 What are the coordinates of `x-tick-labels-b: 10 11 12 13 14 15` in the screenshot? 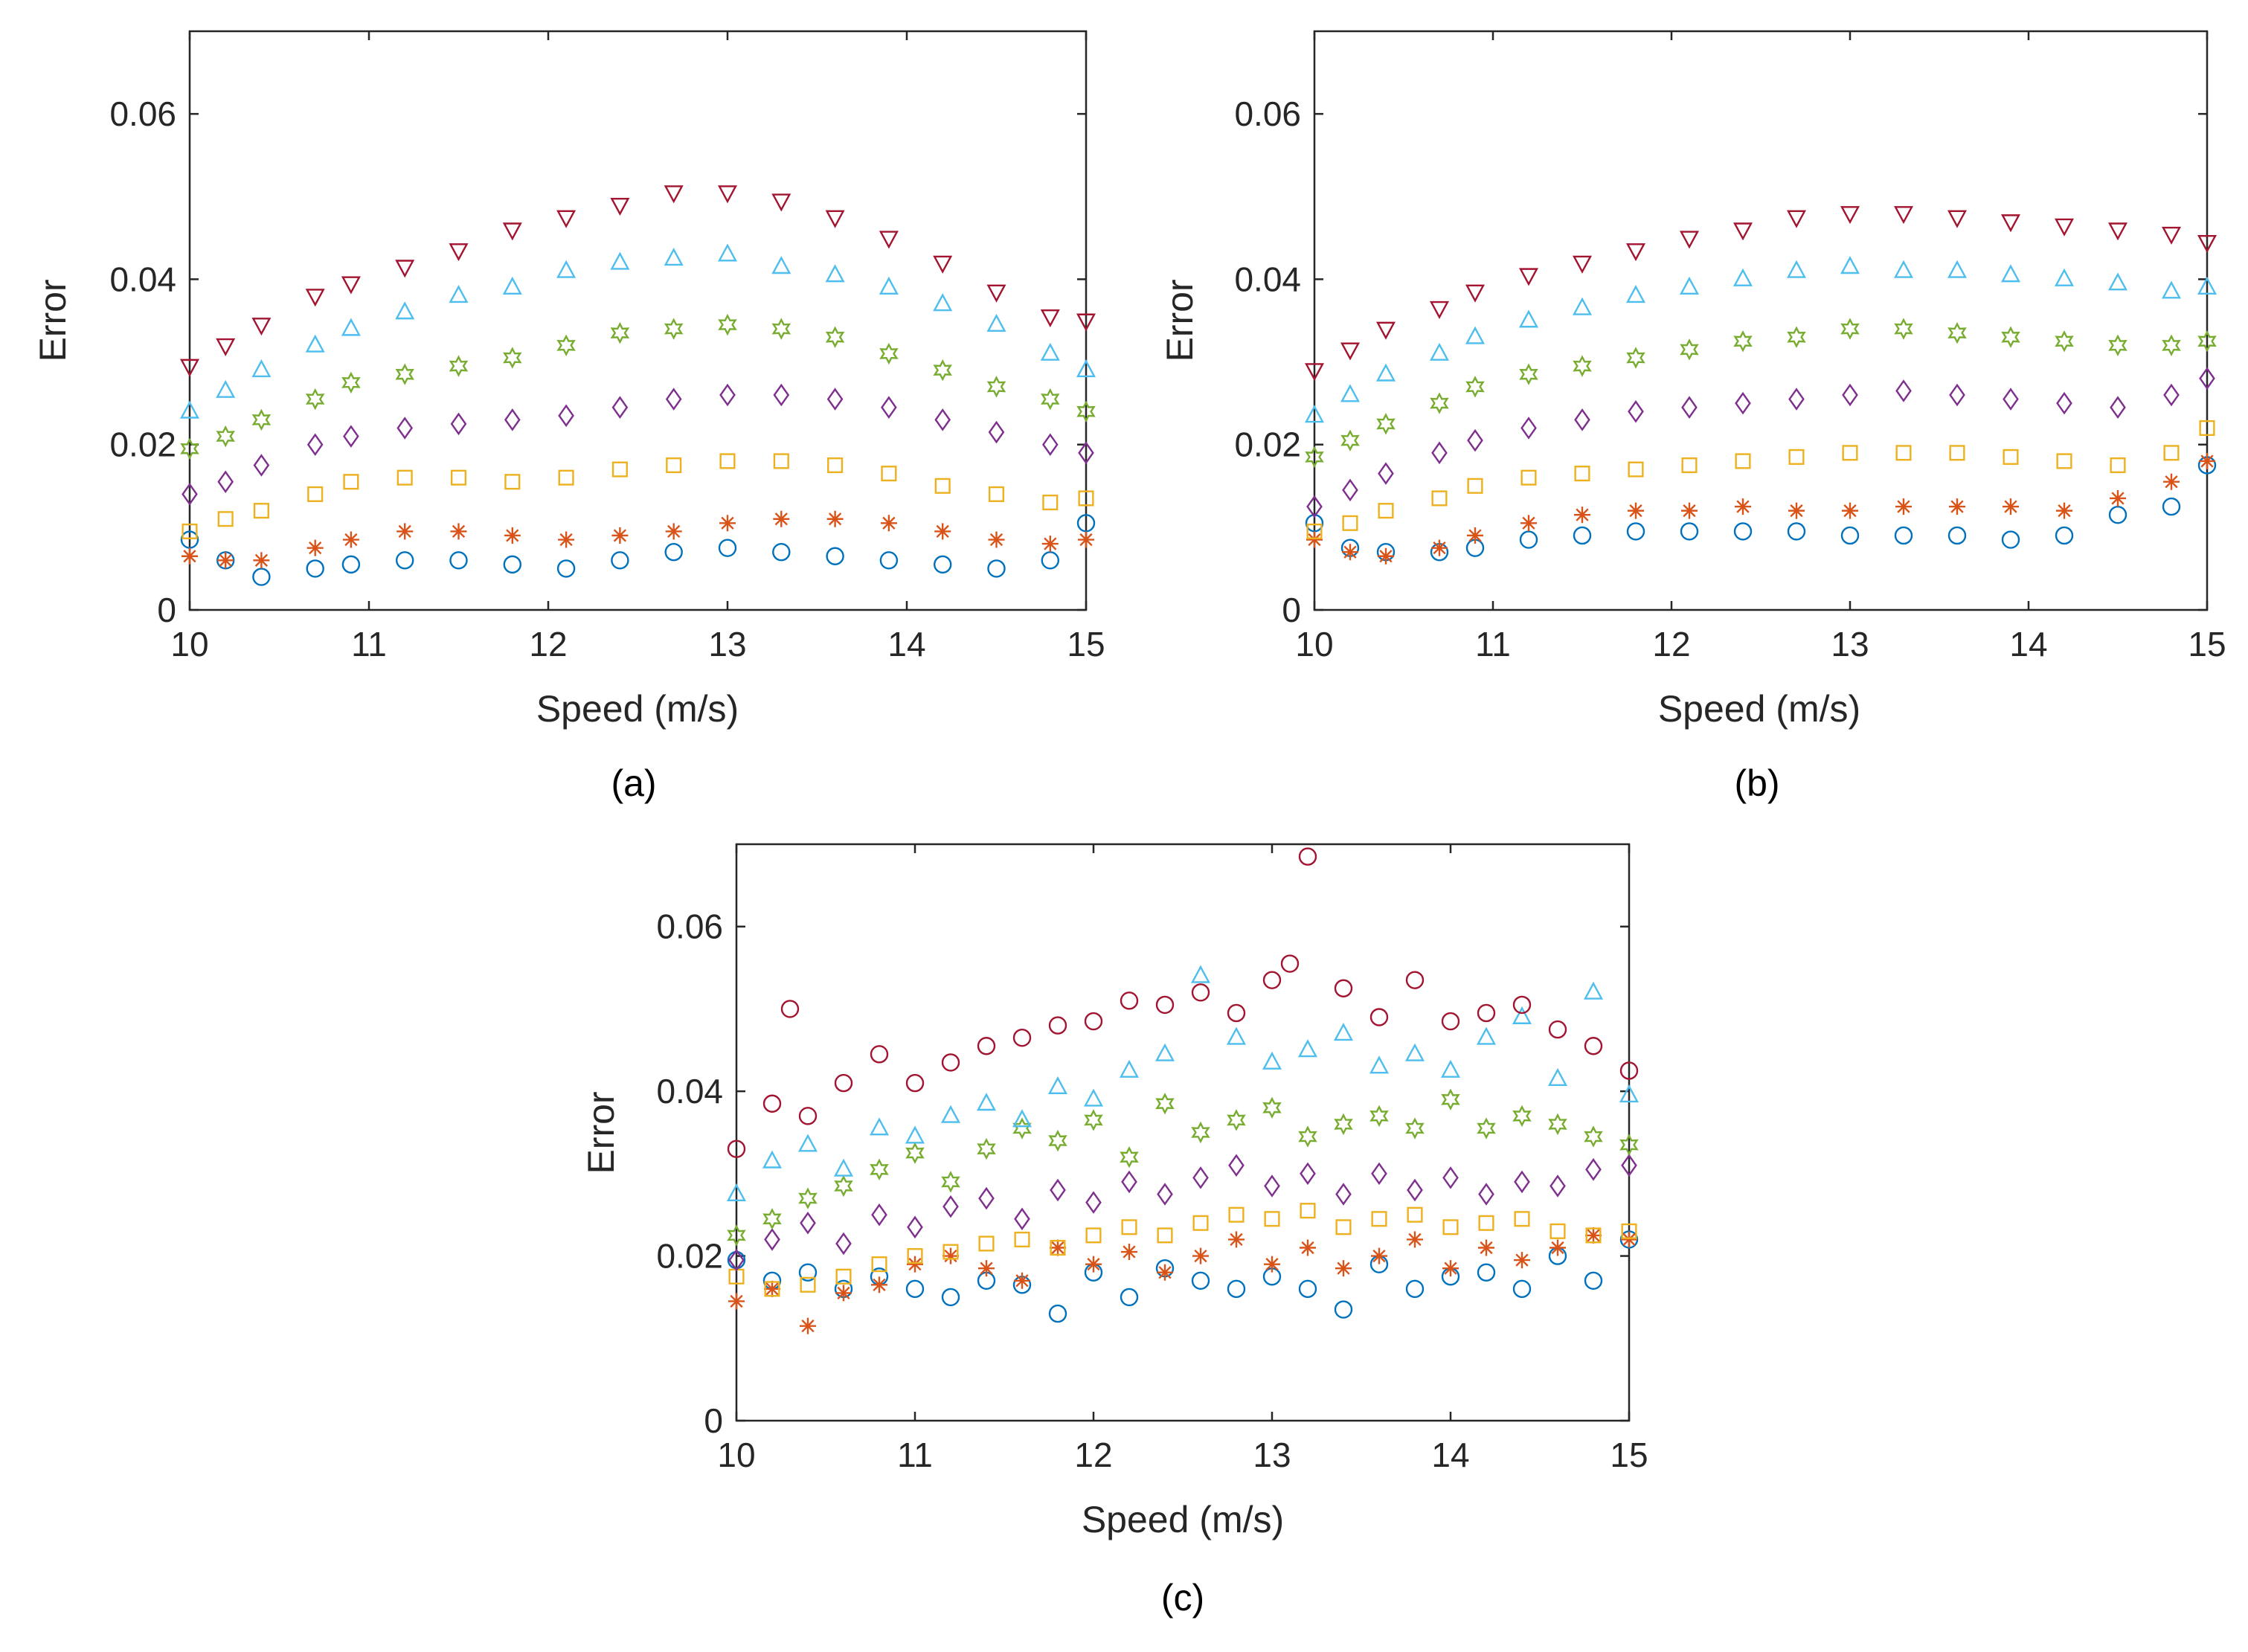 It's located at (1760, 644).